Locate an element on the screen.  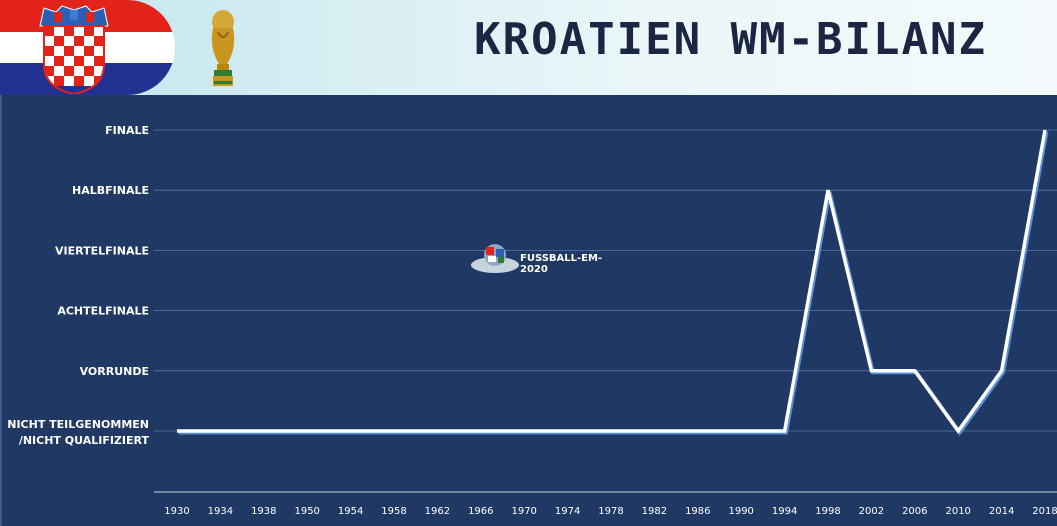
x-tick-label: 1930 is located at coordinates (176, 511).